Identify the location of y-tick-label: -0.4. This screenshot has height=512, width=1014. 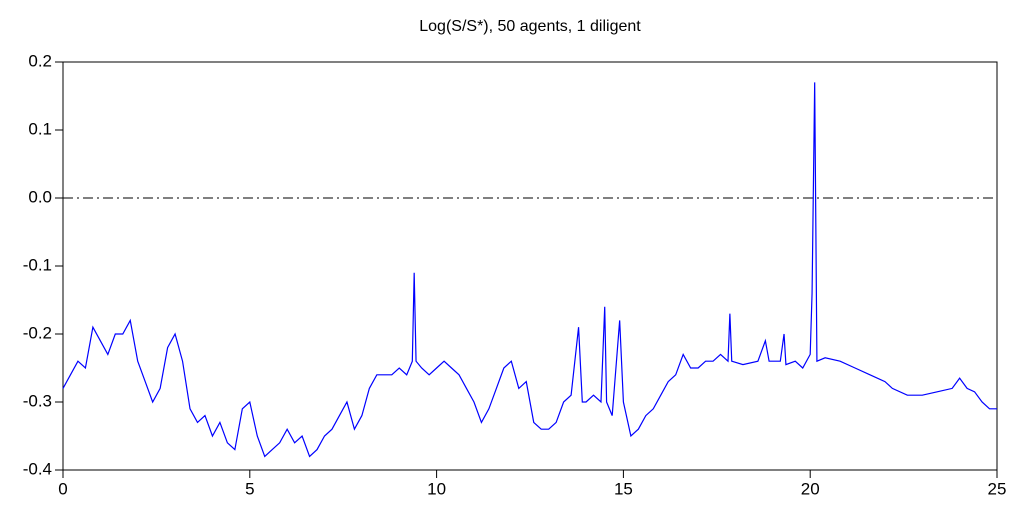
(37, 468).